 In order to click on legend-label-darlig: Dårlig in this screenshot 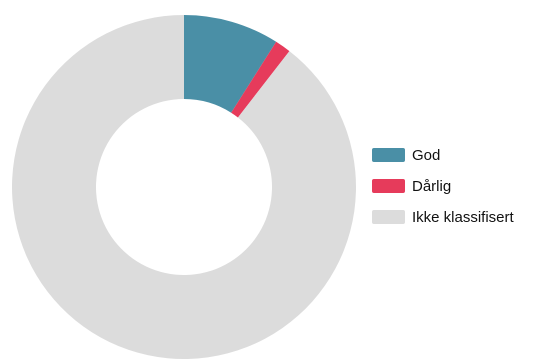, I will do `click(431, 186)`.